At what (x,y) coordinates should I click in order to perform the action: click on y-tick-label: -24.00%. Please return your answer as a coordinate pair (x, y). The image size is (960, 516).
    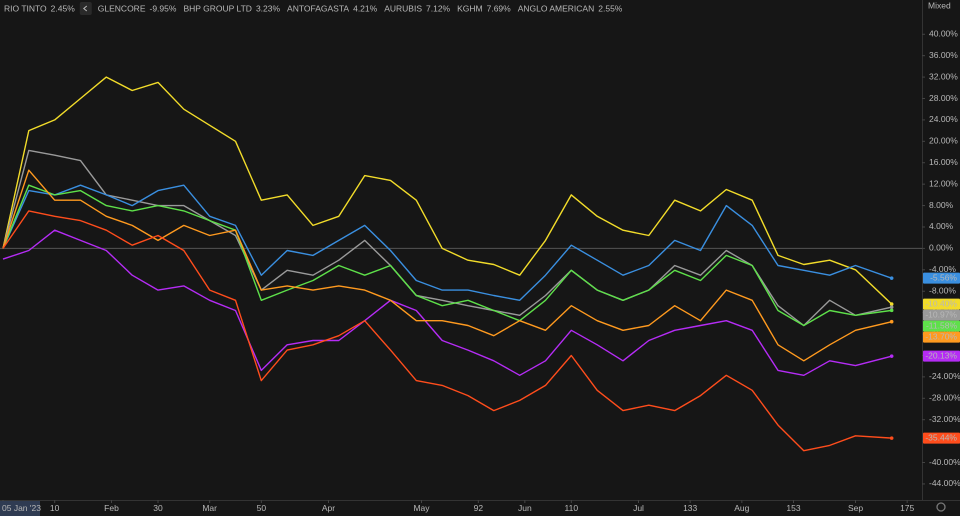
    Looking at the image, I should click on (944, 376).